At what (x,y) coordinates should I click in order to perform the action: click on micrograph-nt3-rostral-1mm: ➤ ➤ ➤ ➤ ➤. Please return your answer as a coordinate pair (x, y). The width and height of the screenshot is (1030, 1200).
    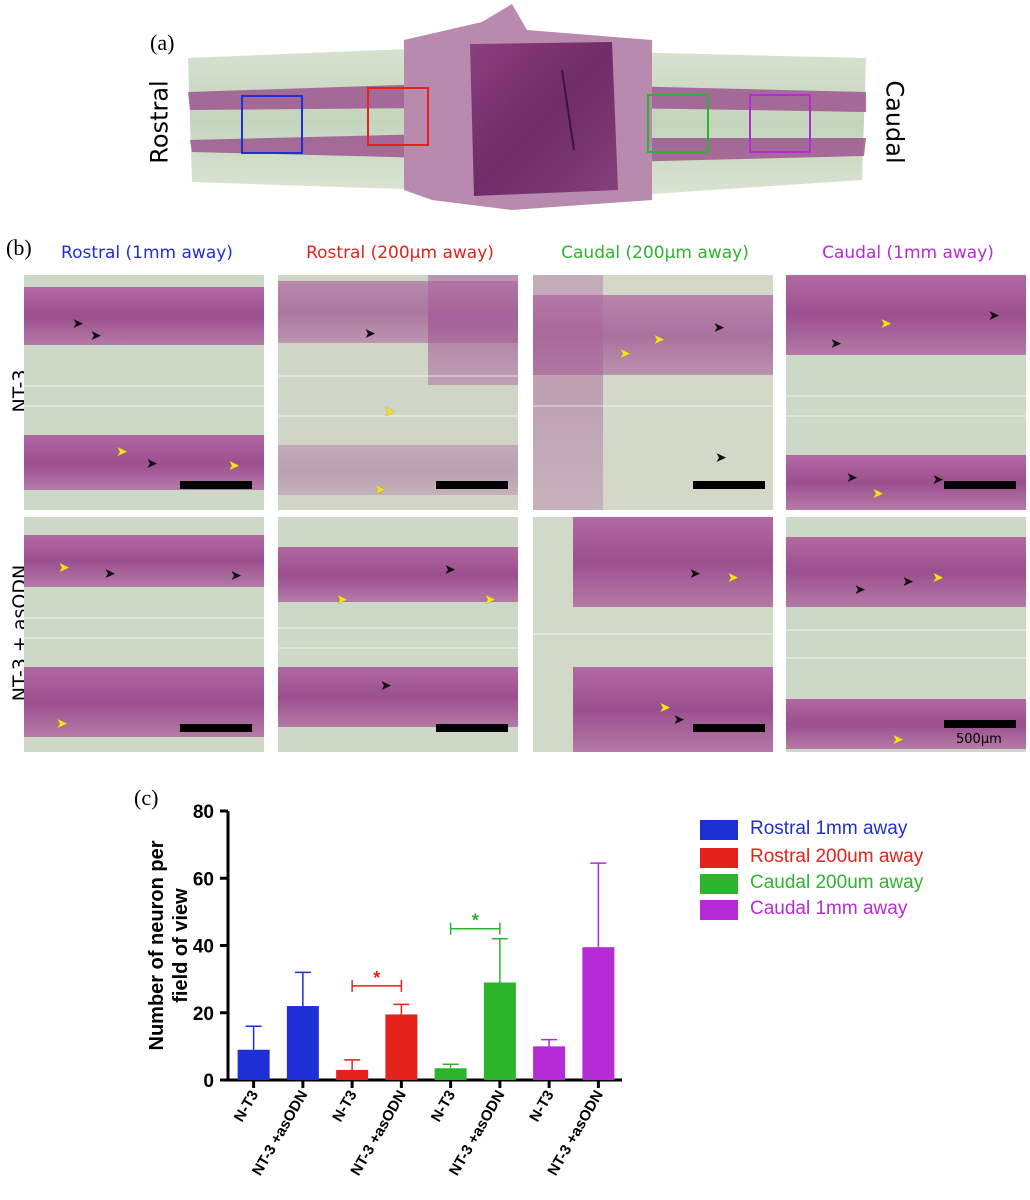
    Looking at the image, I should click on (144, 392).